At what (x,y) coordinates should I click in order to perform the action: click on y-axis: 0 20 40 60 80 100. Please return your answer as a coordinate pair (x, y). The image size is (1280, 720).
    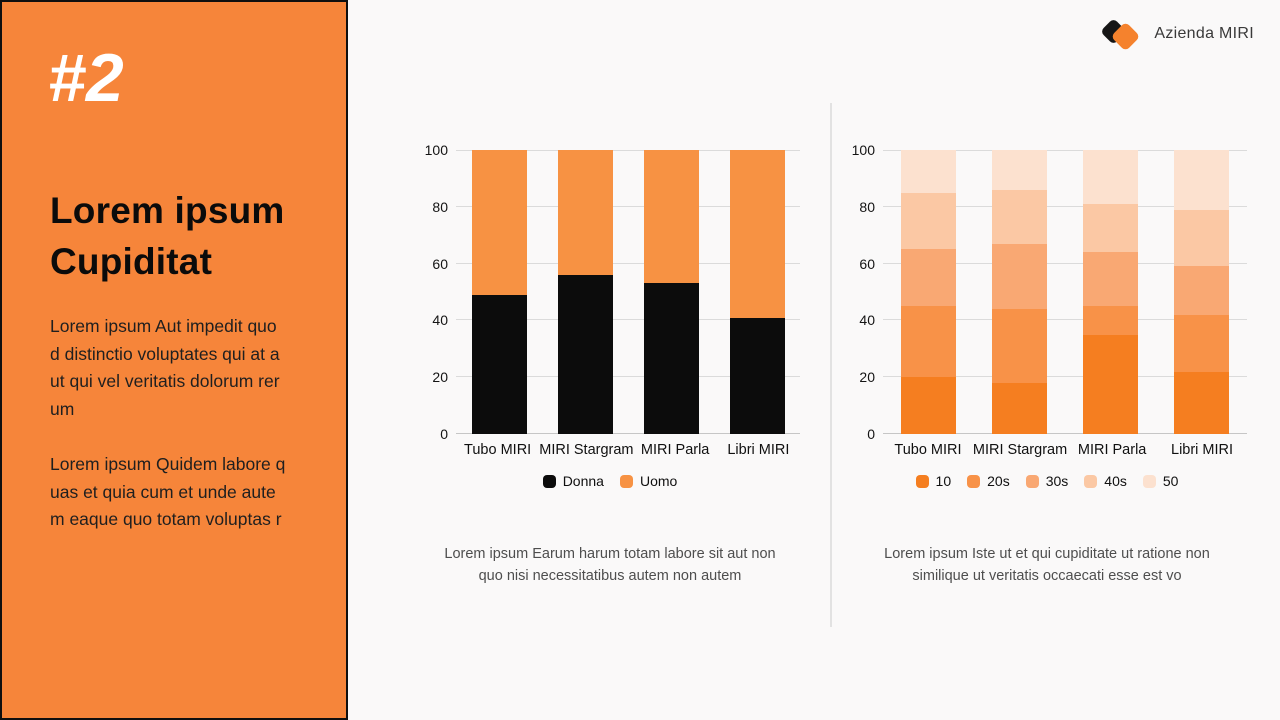
    Looking at the image, I should click on (865, 292).